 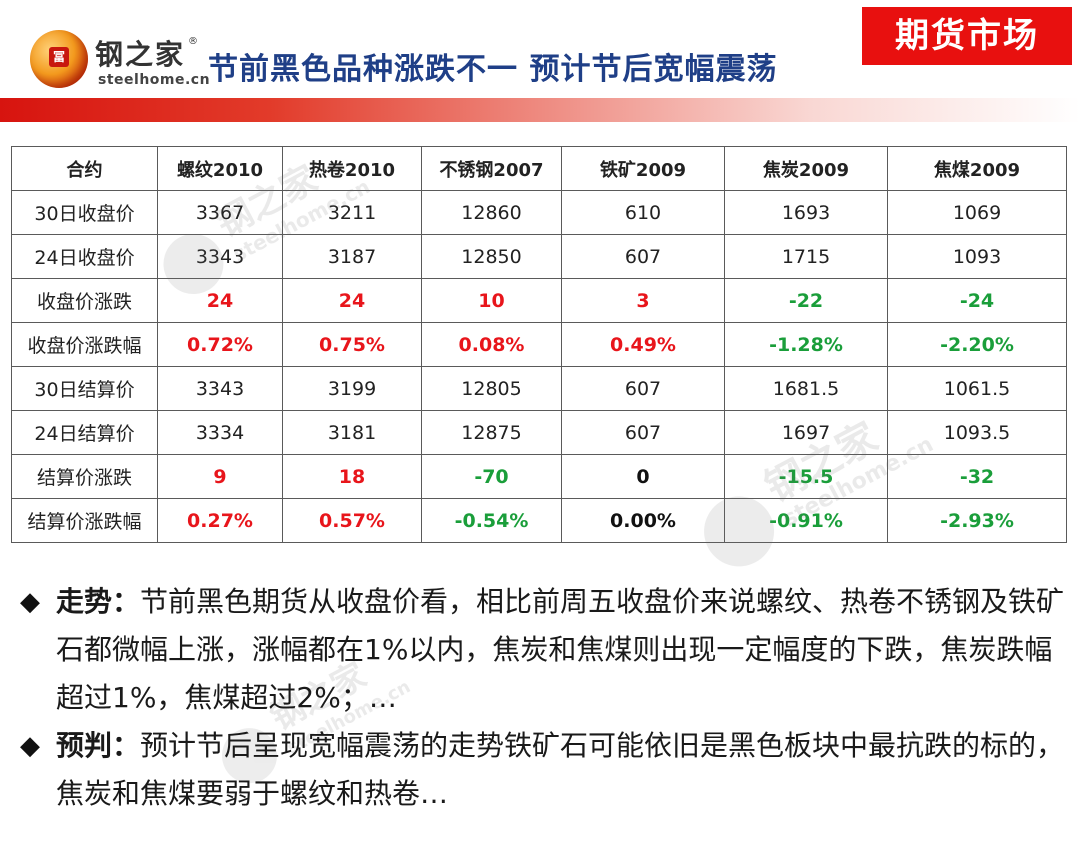 What do you see at coordinates (220, 168) in the screenshot?
I see `header-rebar: 螺纹2010` at bounding box center [220, 168].